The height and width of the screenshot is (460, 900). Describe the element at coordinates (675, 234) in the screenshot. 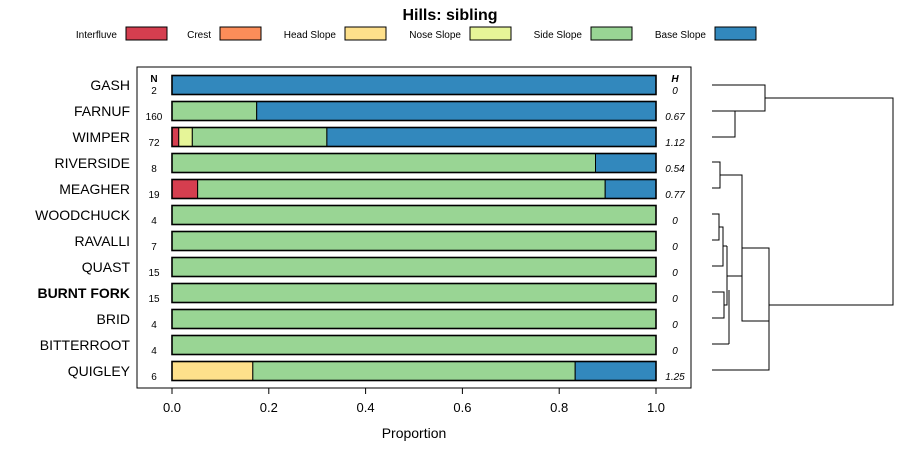

I see `h-labels: 0 0.67 1.12 0.54 0.77 0 0 0 0 0 0 1.25` at that location.